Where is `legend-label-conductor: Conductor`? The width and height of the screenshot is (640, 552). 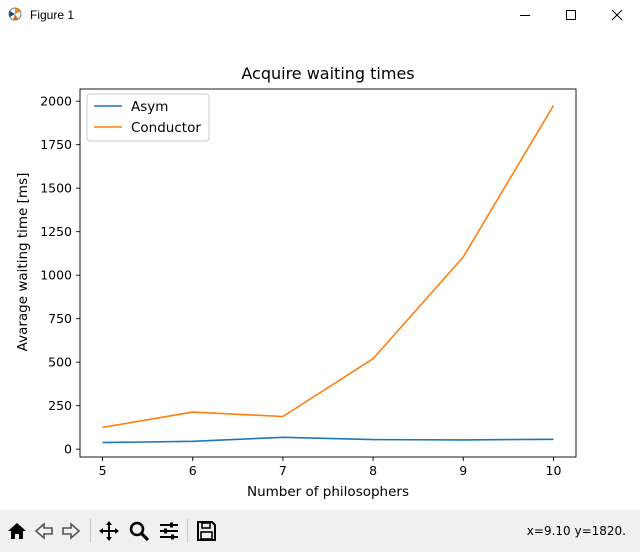 legend-label-conductor: Conductor is located at coordinates (166, 128).